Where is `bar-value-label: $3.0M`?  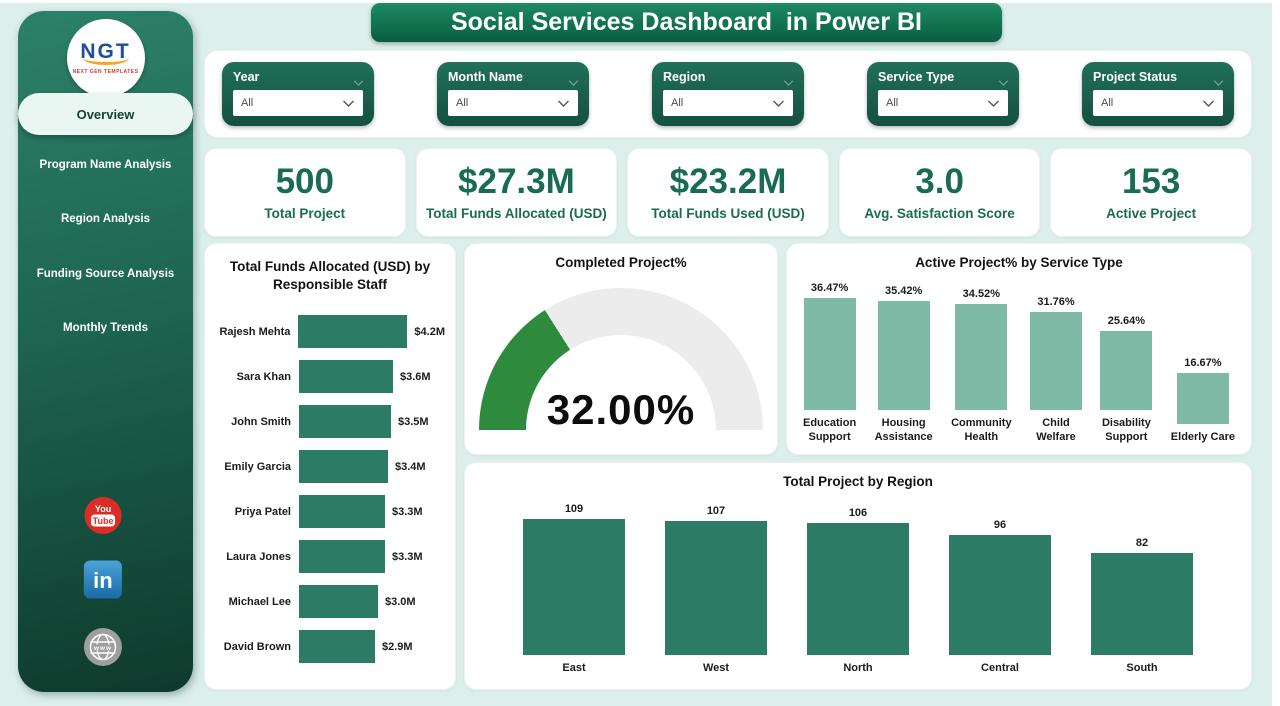
bar-value-label: $3.0M is located at coordinates (400, 601).